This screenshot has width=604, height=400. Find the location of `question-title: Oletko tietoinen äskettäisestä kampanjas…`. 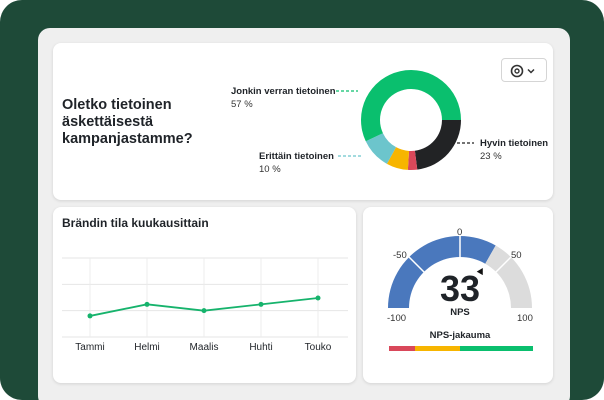

question-title: Oletko tietoinen äskettäisestä kampanjas… is located at coordinates (127, 122).